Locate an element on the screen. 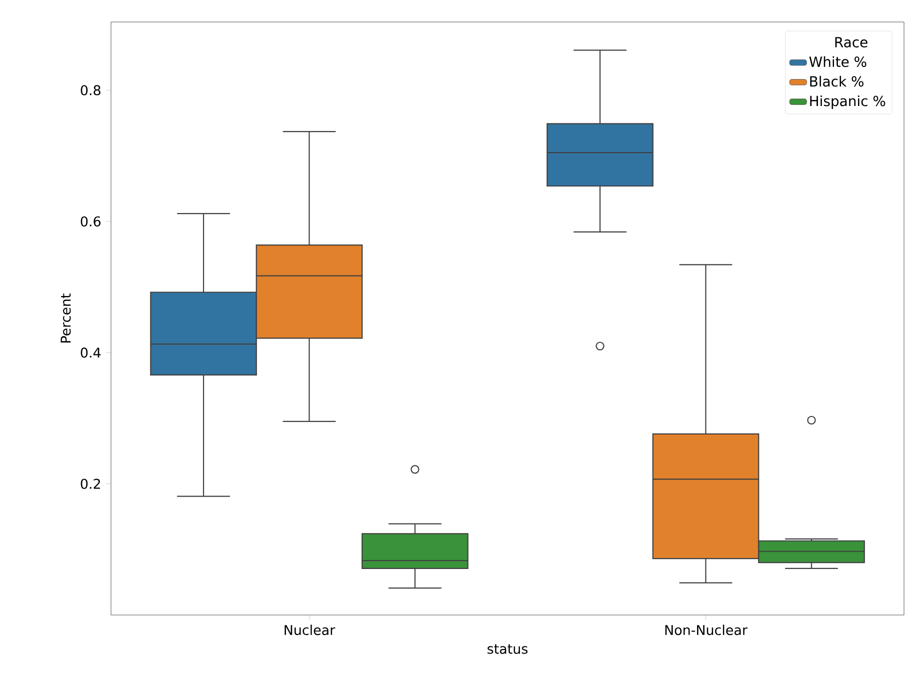 The image size is (913, 700). x-tick-label: Nuclear is located at coordinates (310, 630).